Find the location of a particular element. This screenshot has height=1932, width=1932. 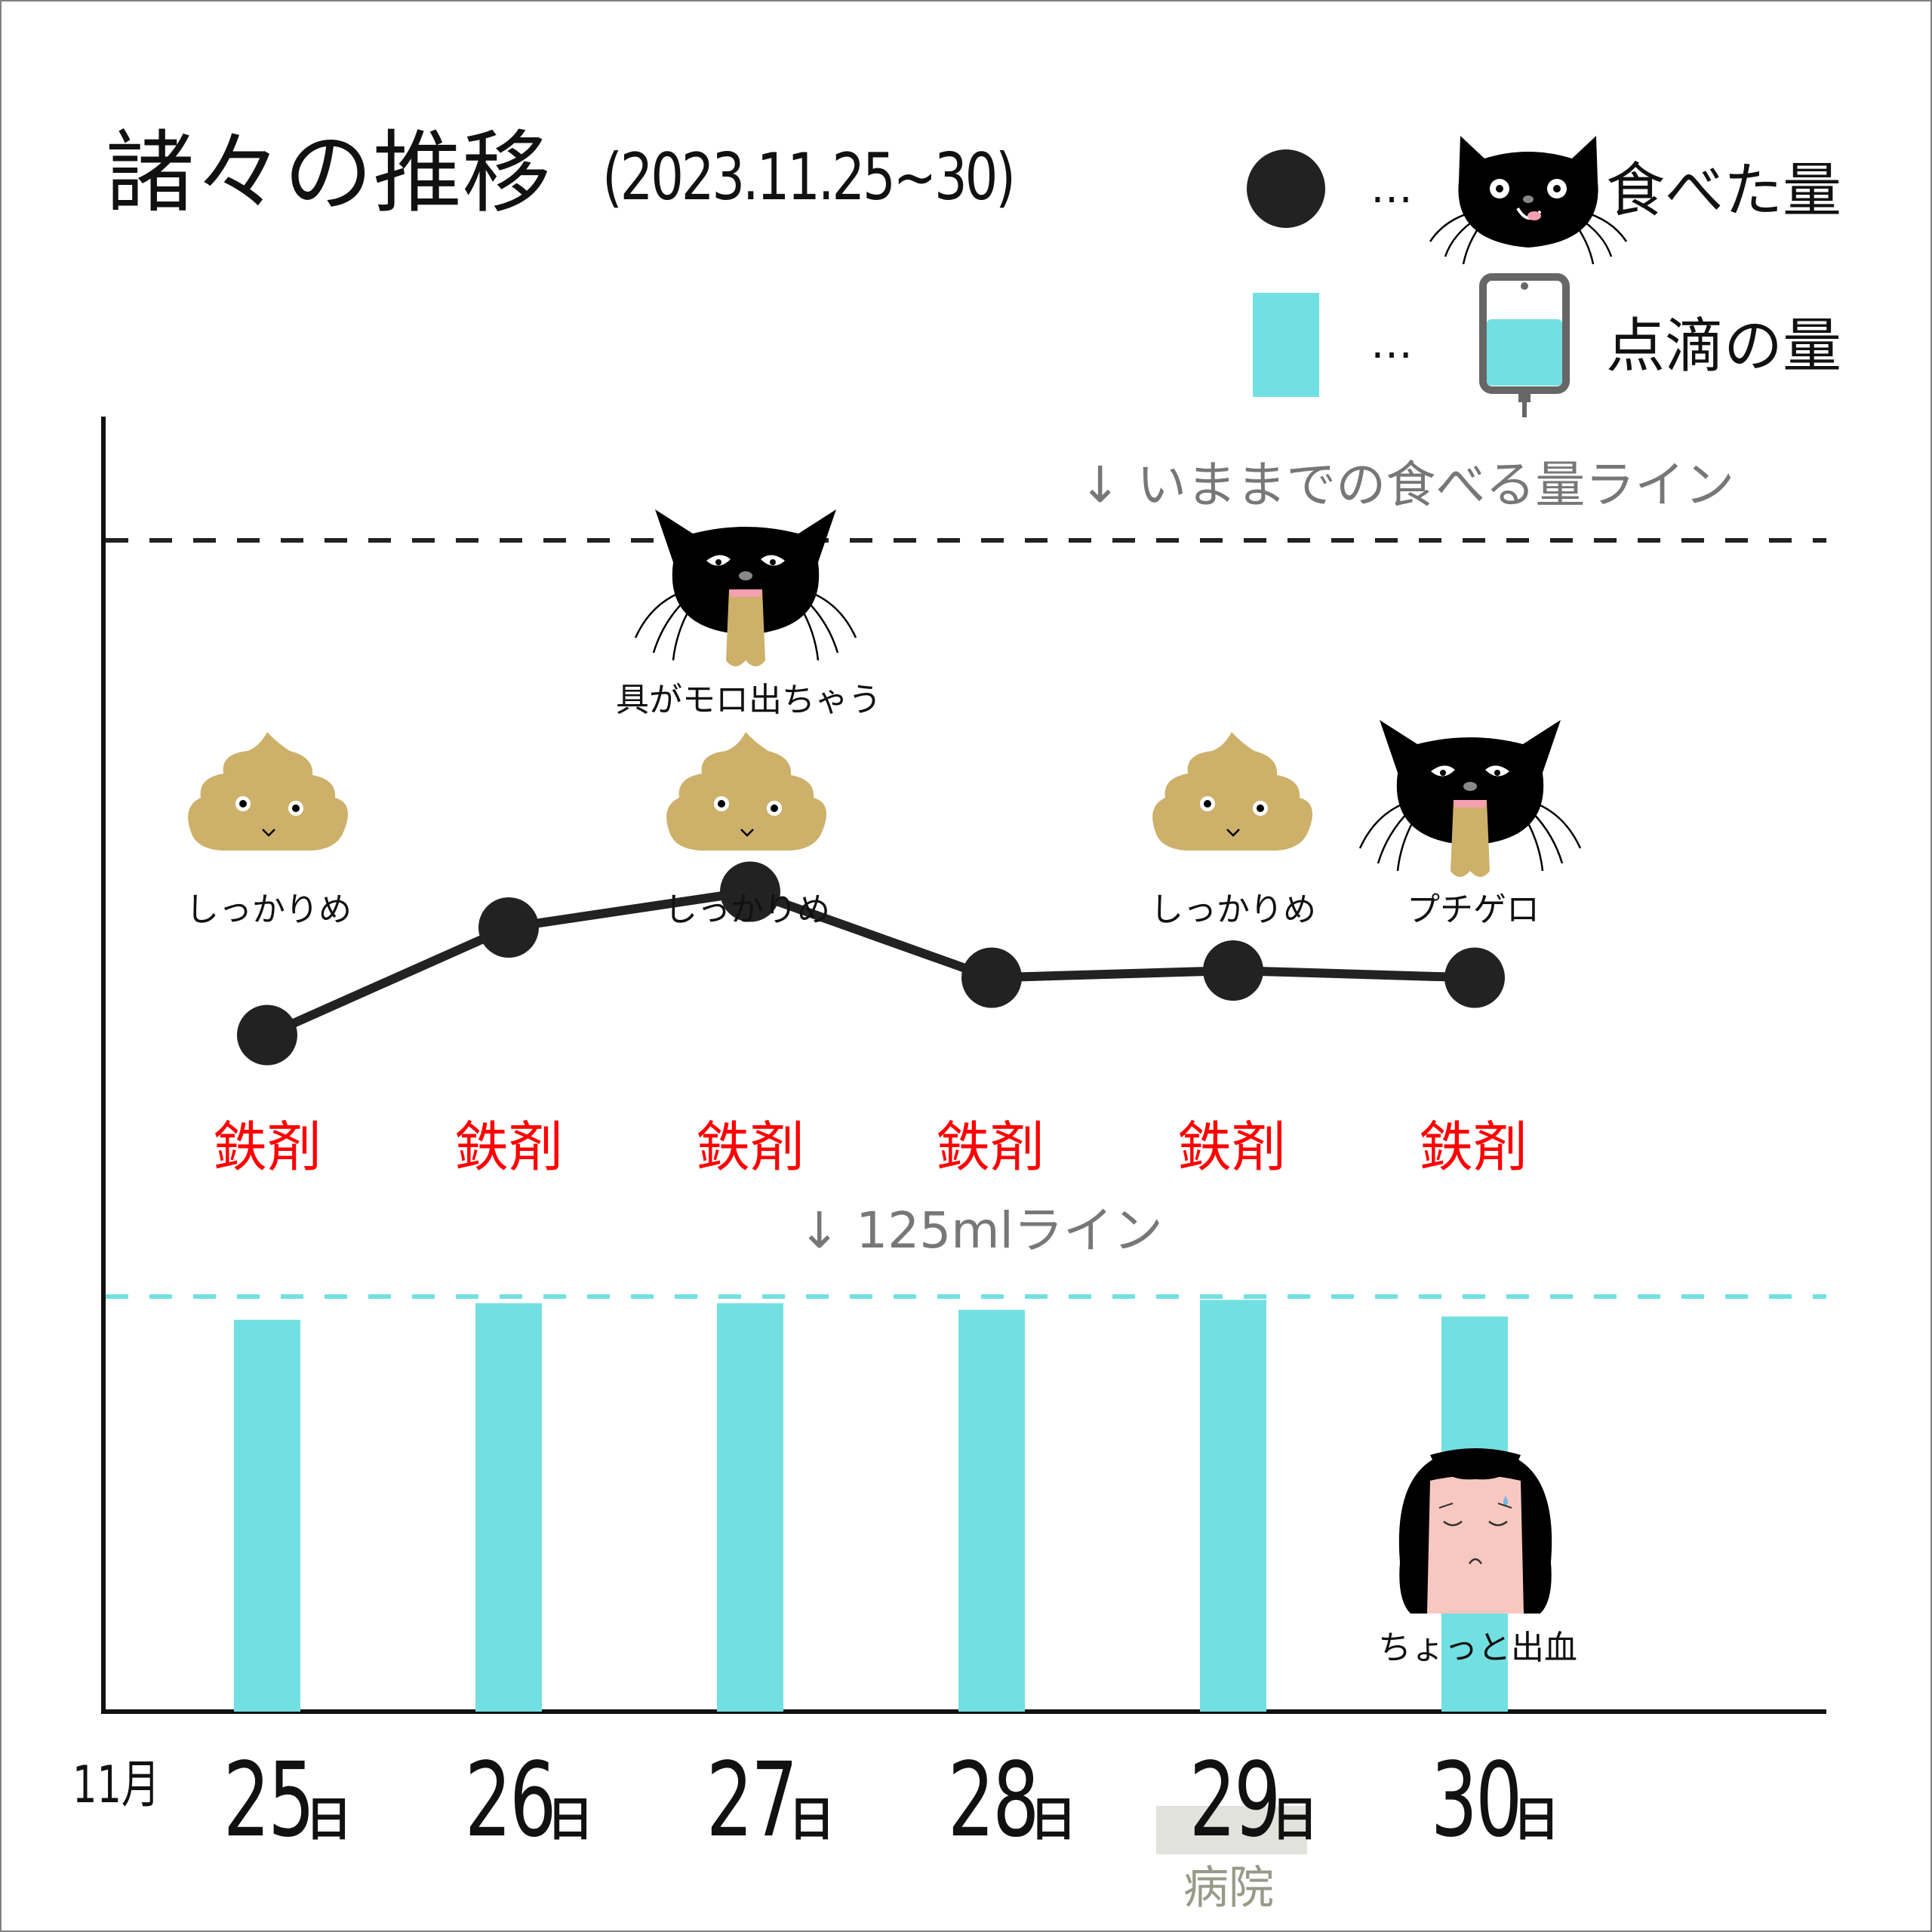

x-tick-day: 29 is located at coordinates (1235, 1800).